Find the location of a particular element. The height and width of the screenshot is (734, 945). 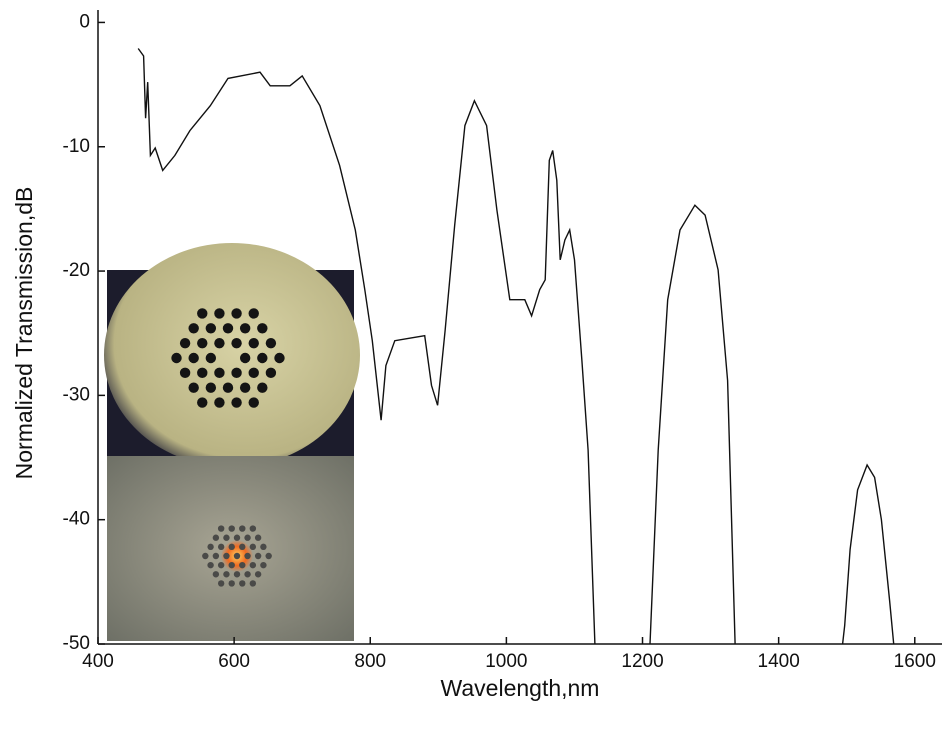

y-tick-label: -10 is located at coordinates (76, 146).